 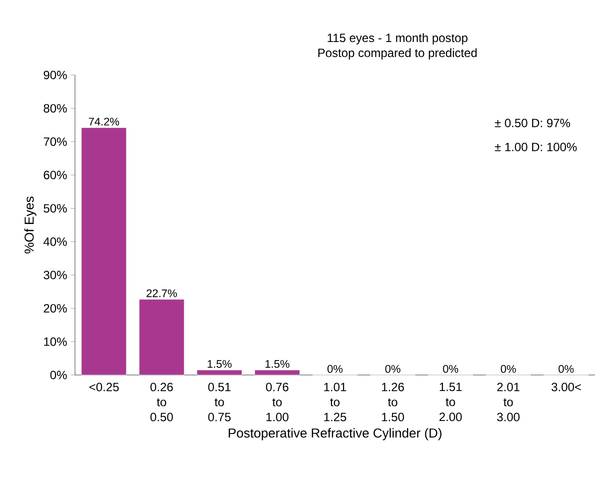 What do you see at coordinates (398, 38) in the screenshot?
I see `chart-title: 115 eyes - 1 month postop` at bounding box center [398, 38].